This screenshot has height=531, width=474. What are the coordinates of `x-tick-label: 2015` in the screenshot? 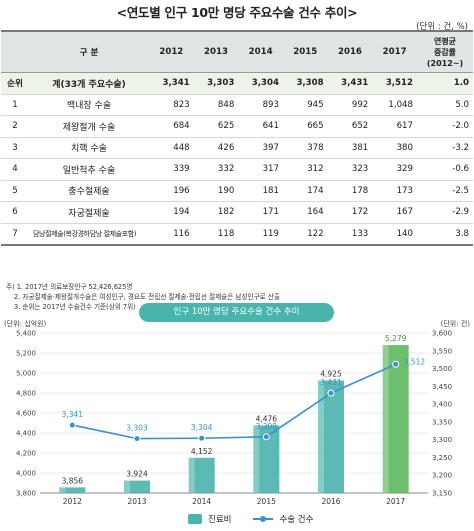 It's located at (266, 501).